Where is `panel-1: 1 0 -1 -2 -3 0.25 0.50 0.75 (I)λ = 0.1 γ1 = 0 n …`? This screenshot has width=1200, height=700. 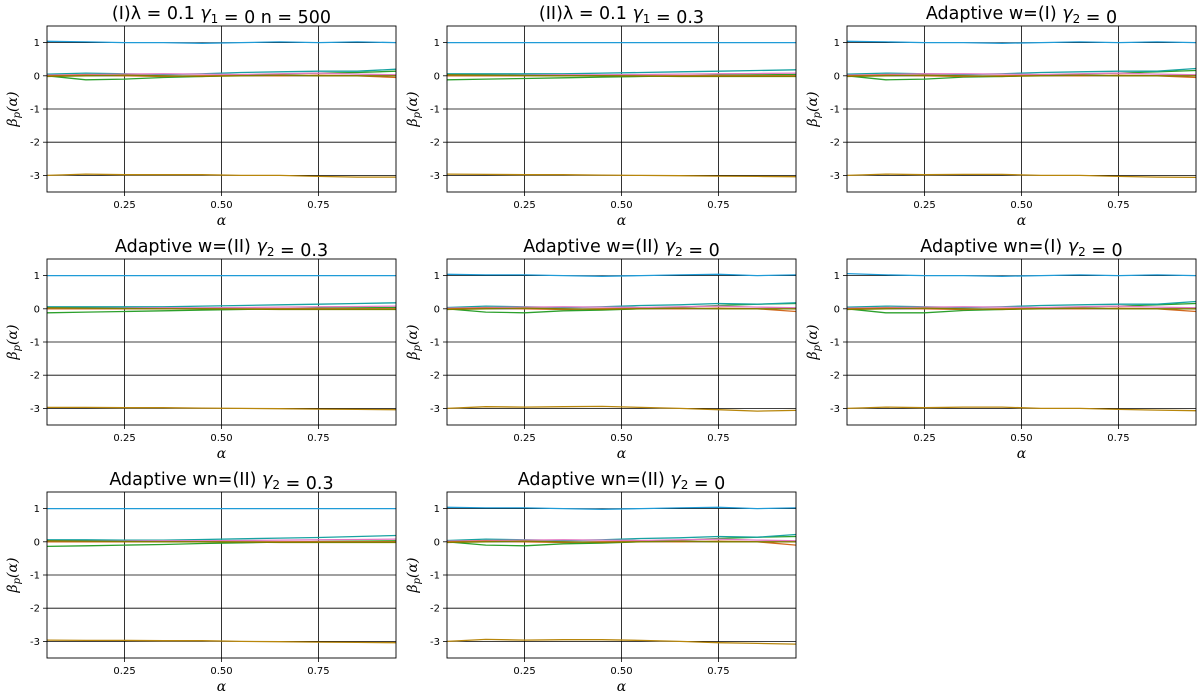 panel-1: 1 0 -1 -2 -3 0.25 0.50 0.75 (I)λ = 0.1 γ1 = 0 n … is located at coordinates (201, 116).